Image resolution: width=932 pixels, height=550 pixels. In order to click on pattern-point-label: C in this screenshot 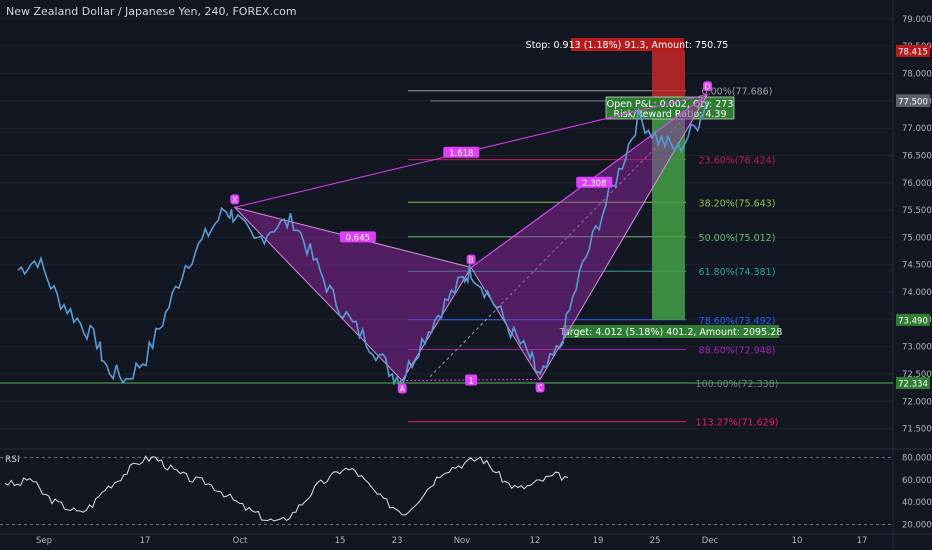, I will do `click(539, 387)`.